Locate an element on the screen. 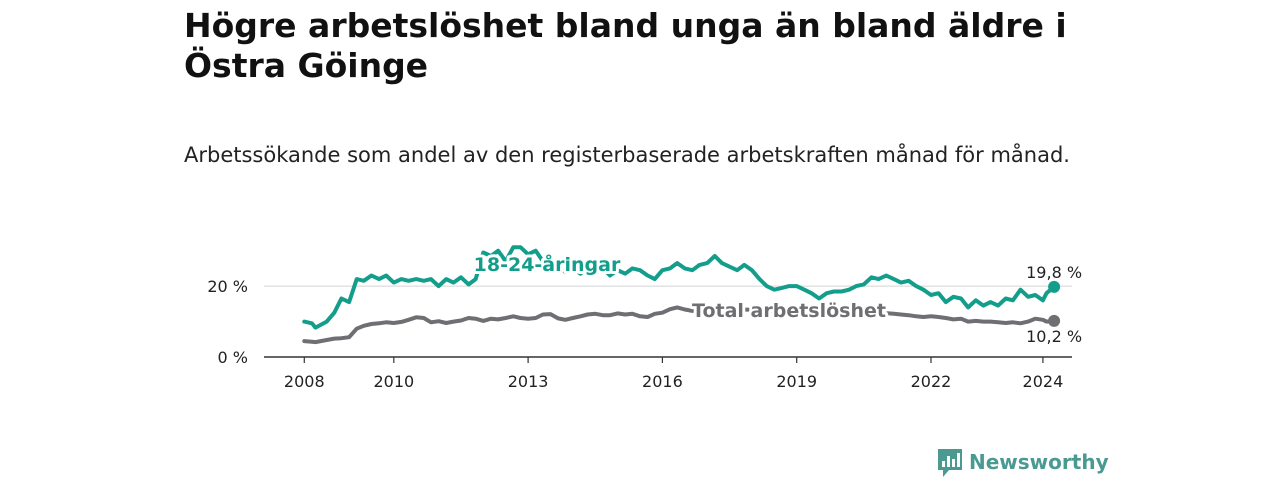 The height and width of the screenshot is (480, 1280). series-layer is located at coordinates (681, 295).